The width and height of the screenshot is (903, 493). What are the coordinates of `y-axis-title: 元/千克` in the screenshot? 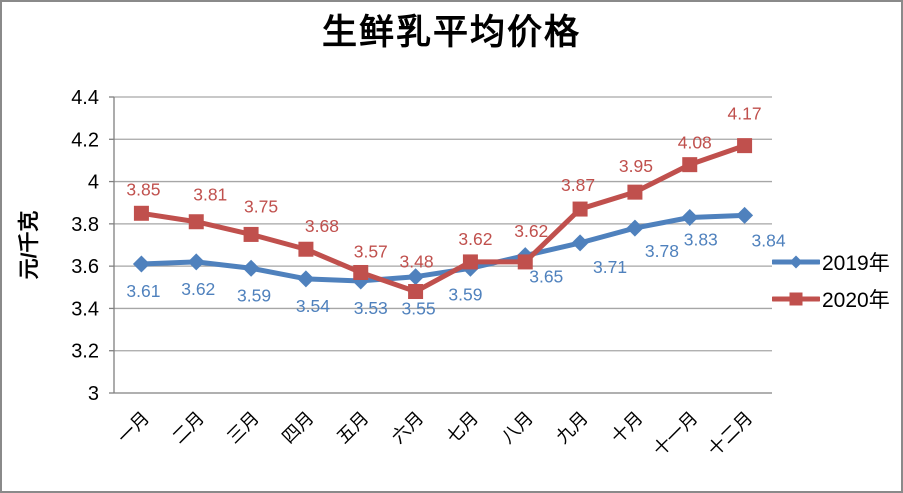 It's located at (29, 245).